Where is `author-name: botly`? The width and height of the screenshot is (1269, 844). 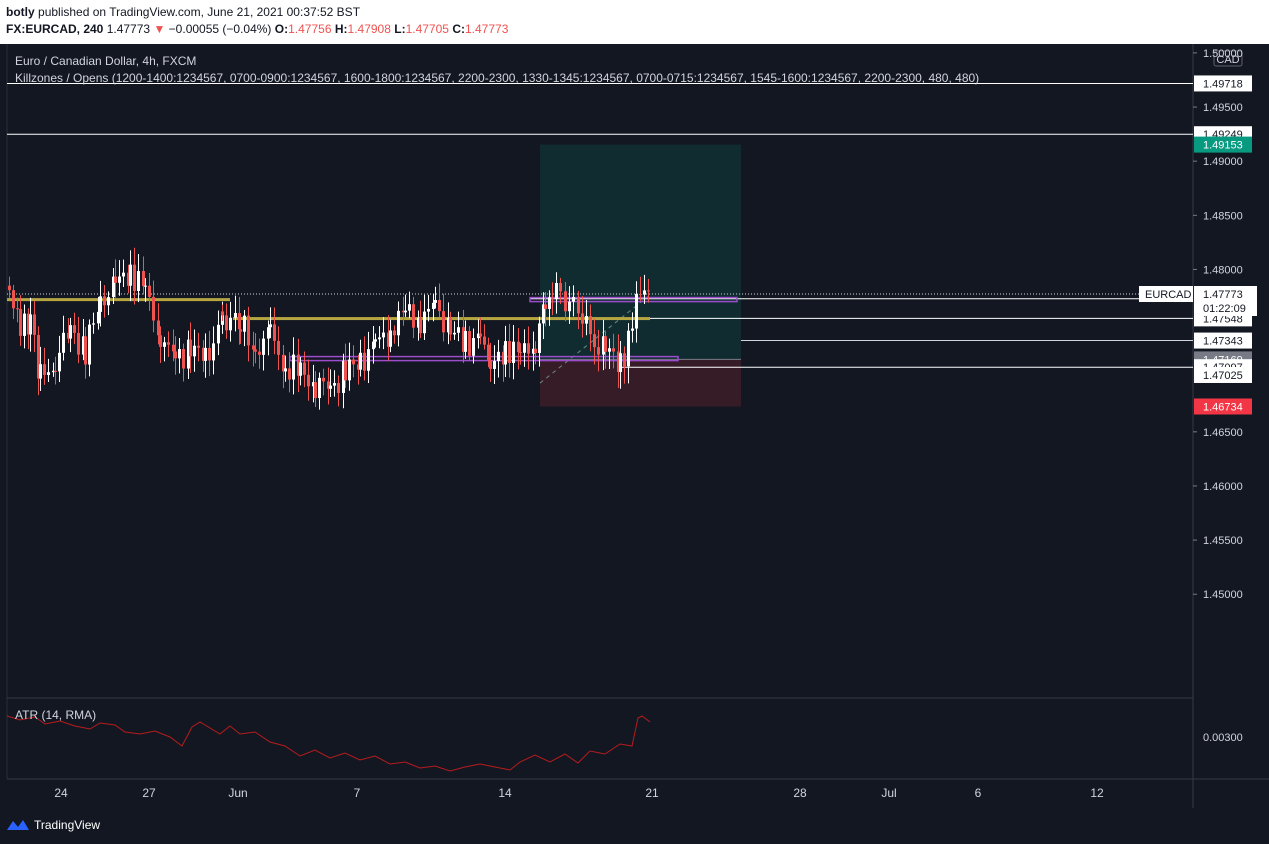
author-name: botly is located at coordinates (20, 12).